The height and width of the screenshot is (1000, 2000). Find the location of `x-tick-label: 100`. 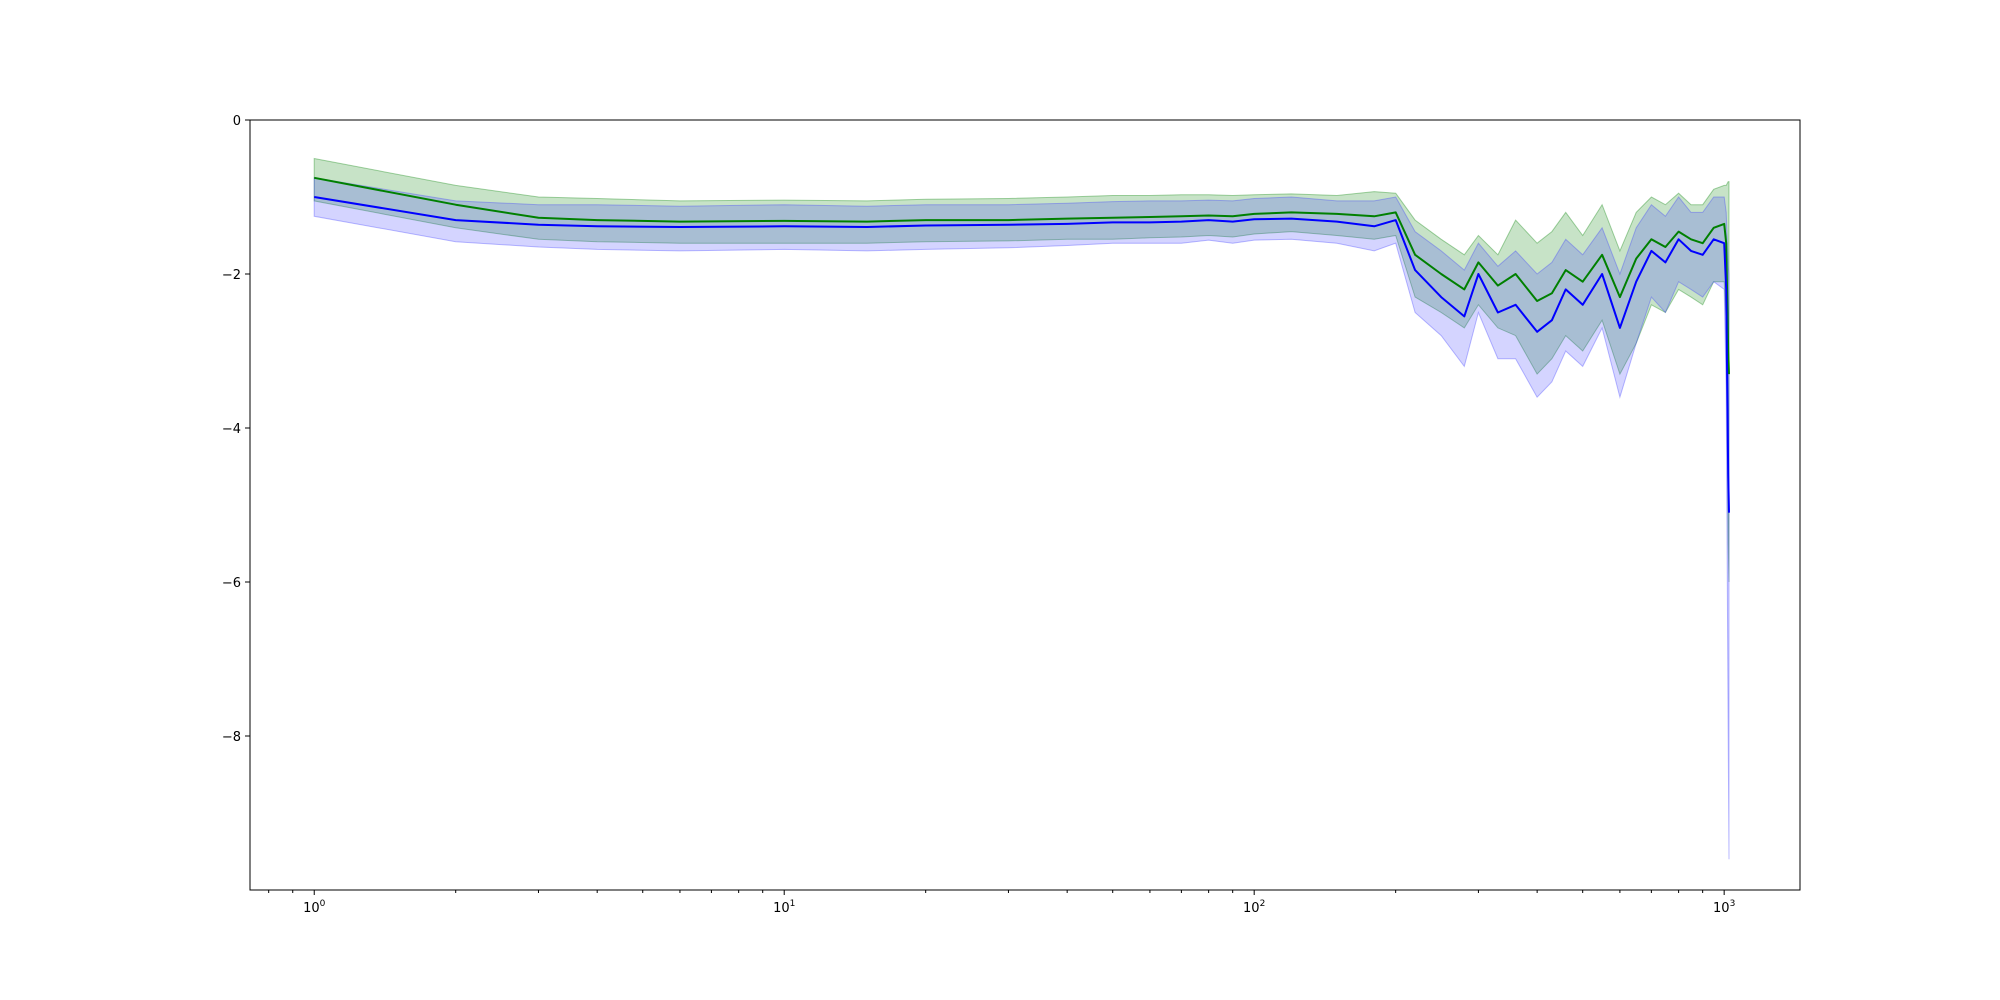

x-tick-label: 100 is located at coordinates (314, 907).